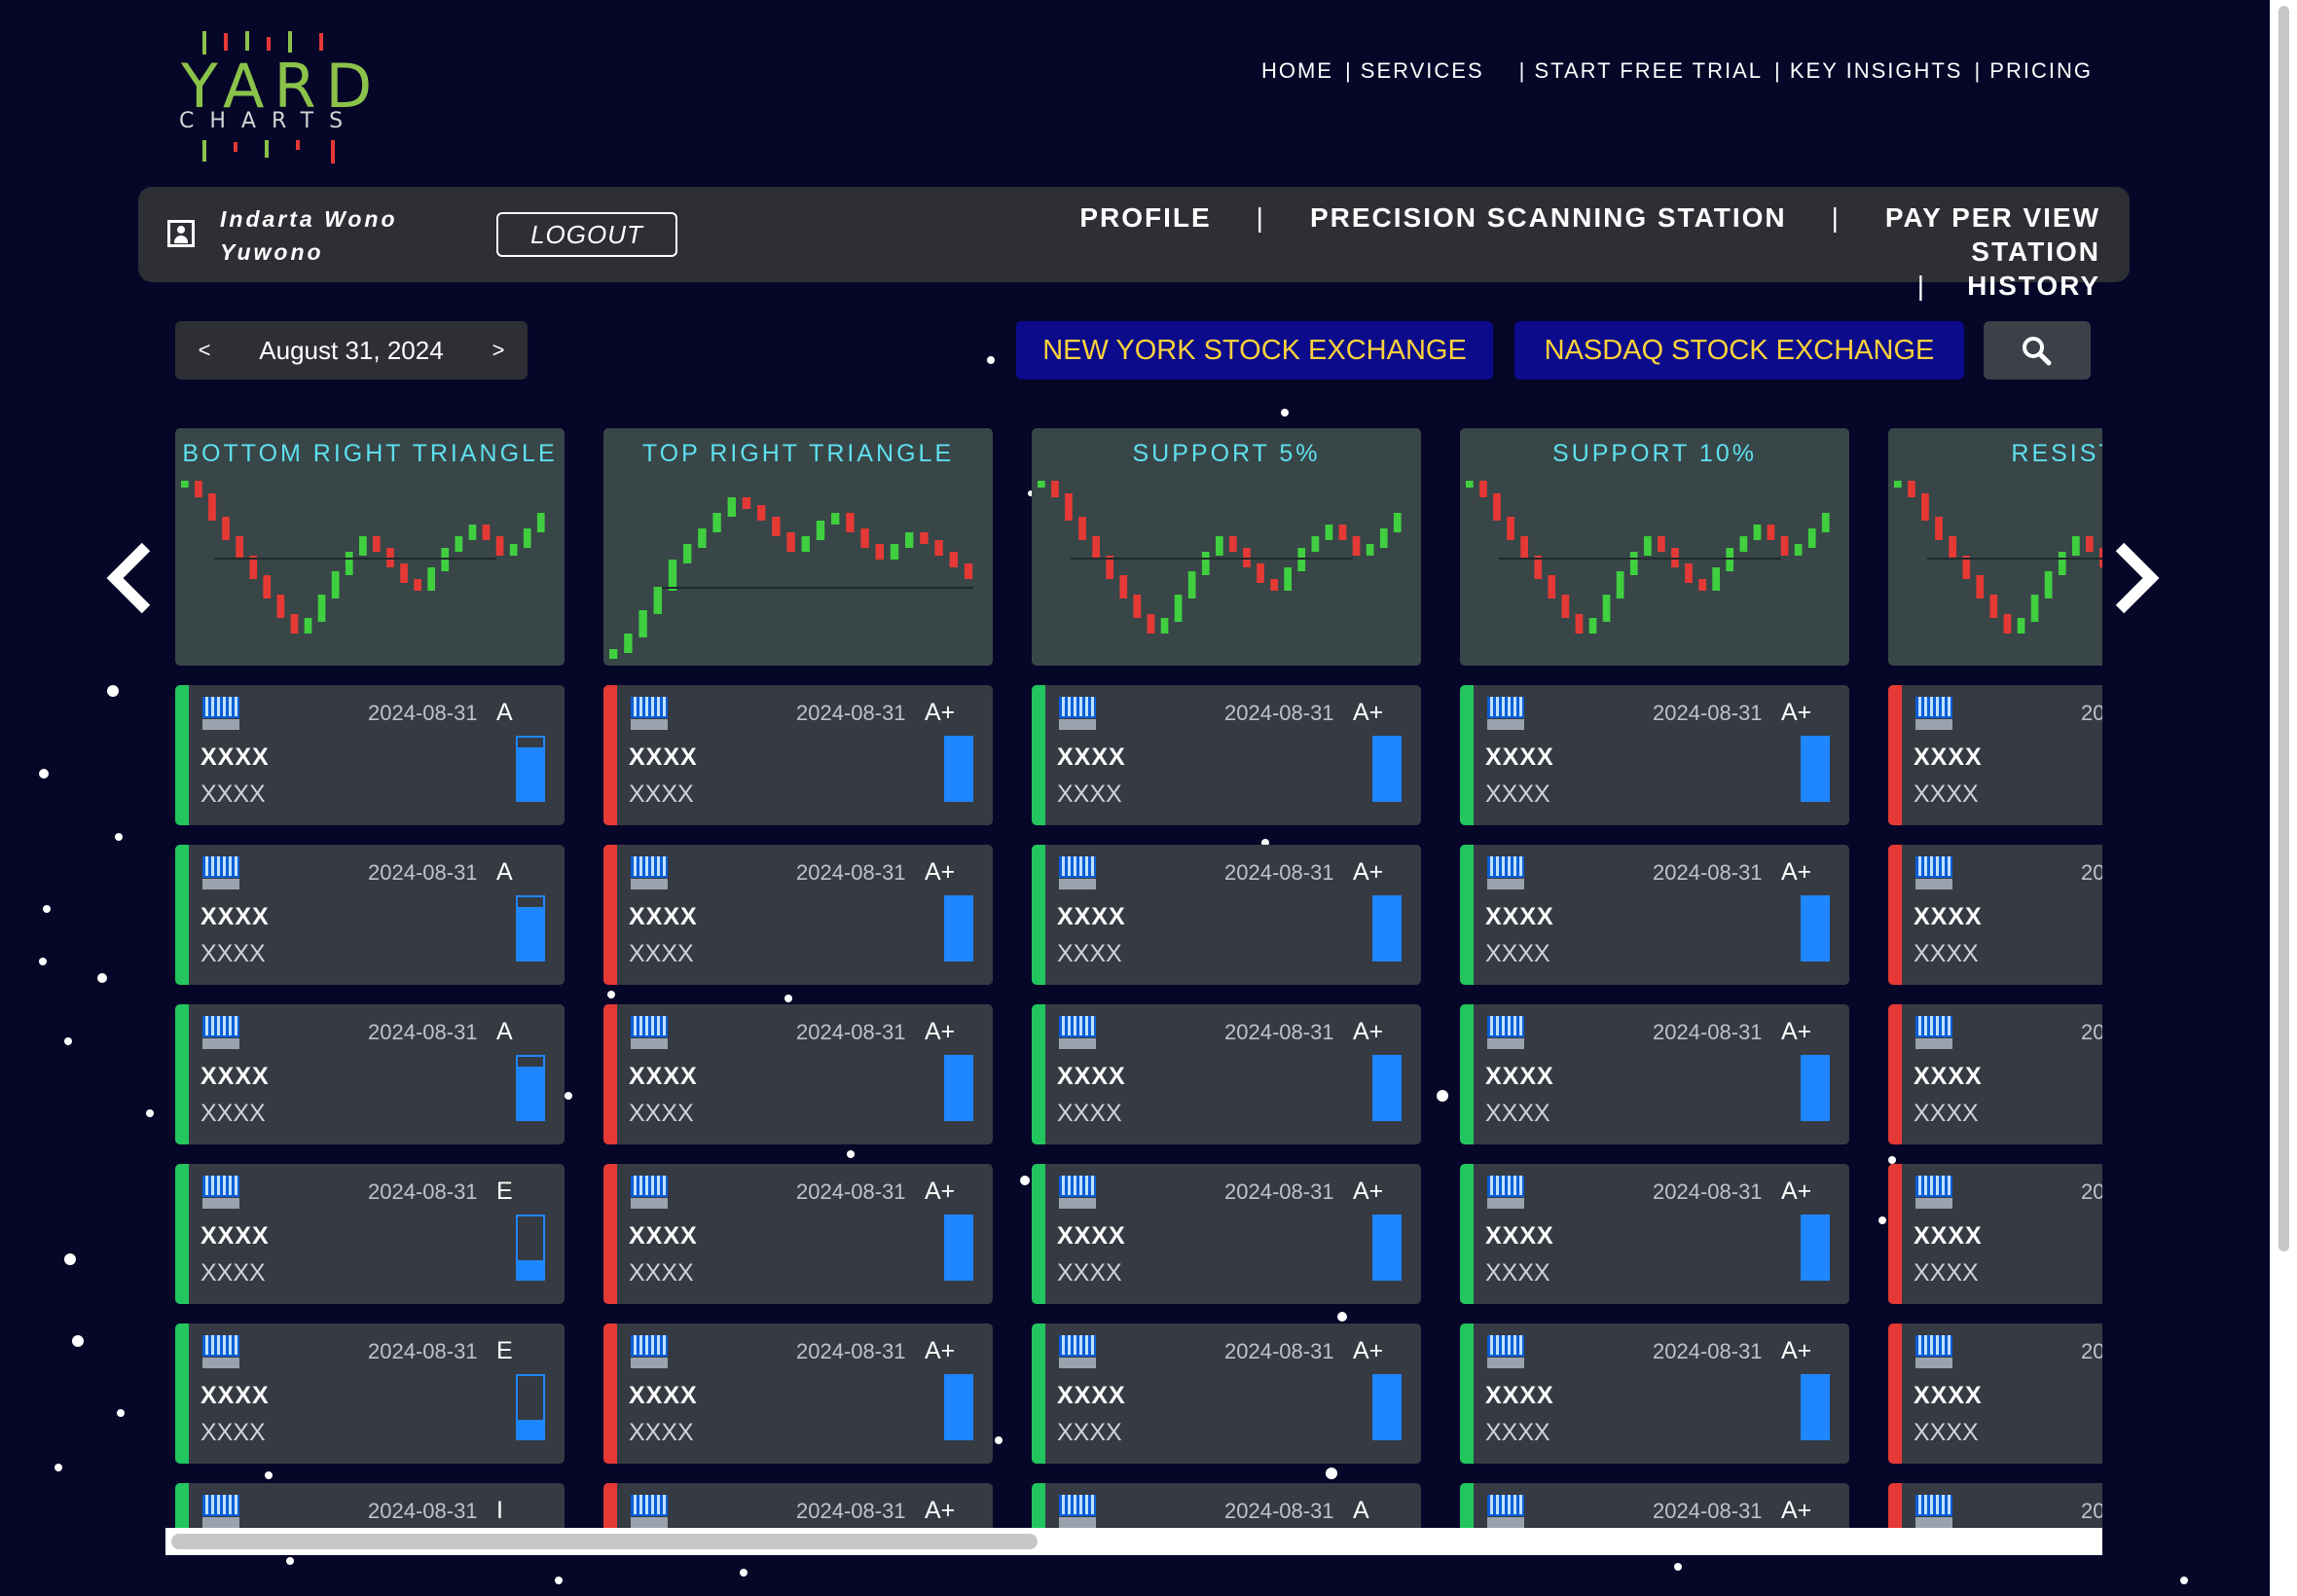 The width and height of the screenshot is (2297, 1596). I want to click on nav-home: HOME, so click(1296, 71).